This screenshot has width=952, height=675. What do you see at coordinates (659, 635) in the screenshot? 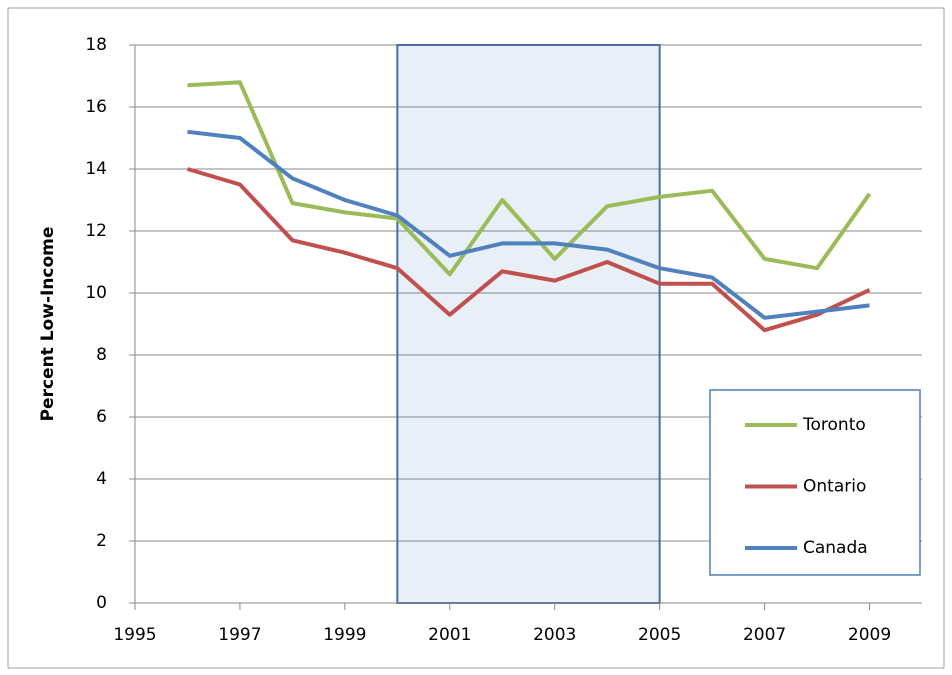
I see `x-tick-label: 2005` at bounding box center [659, 635].